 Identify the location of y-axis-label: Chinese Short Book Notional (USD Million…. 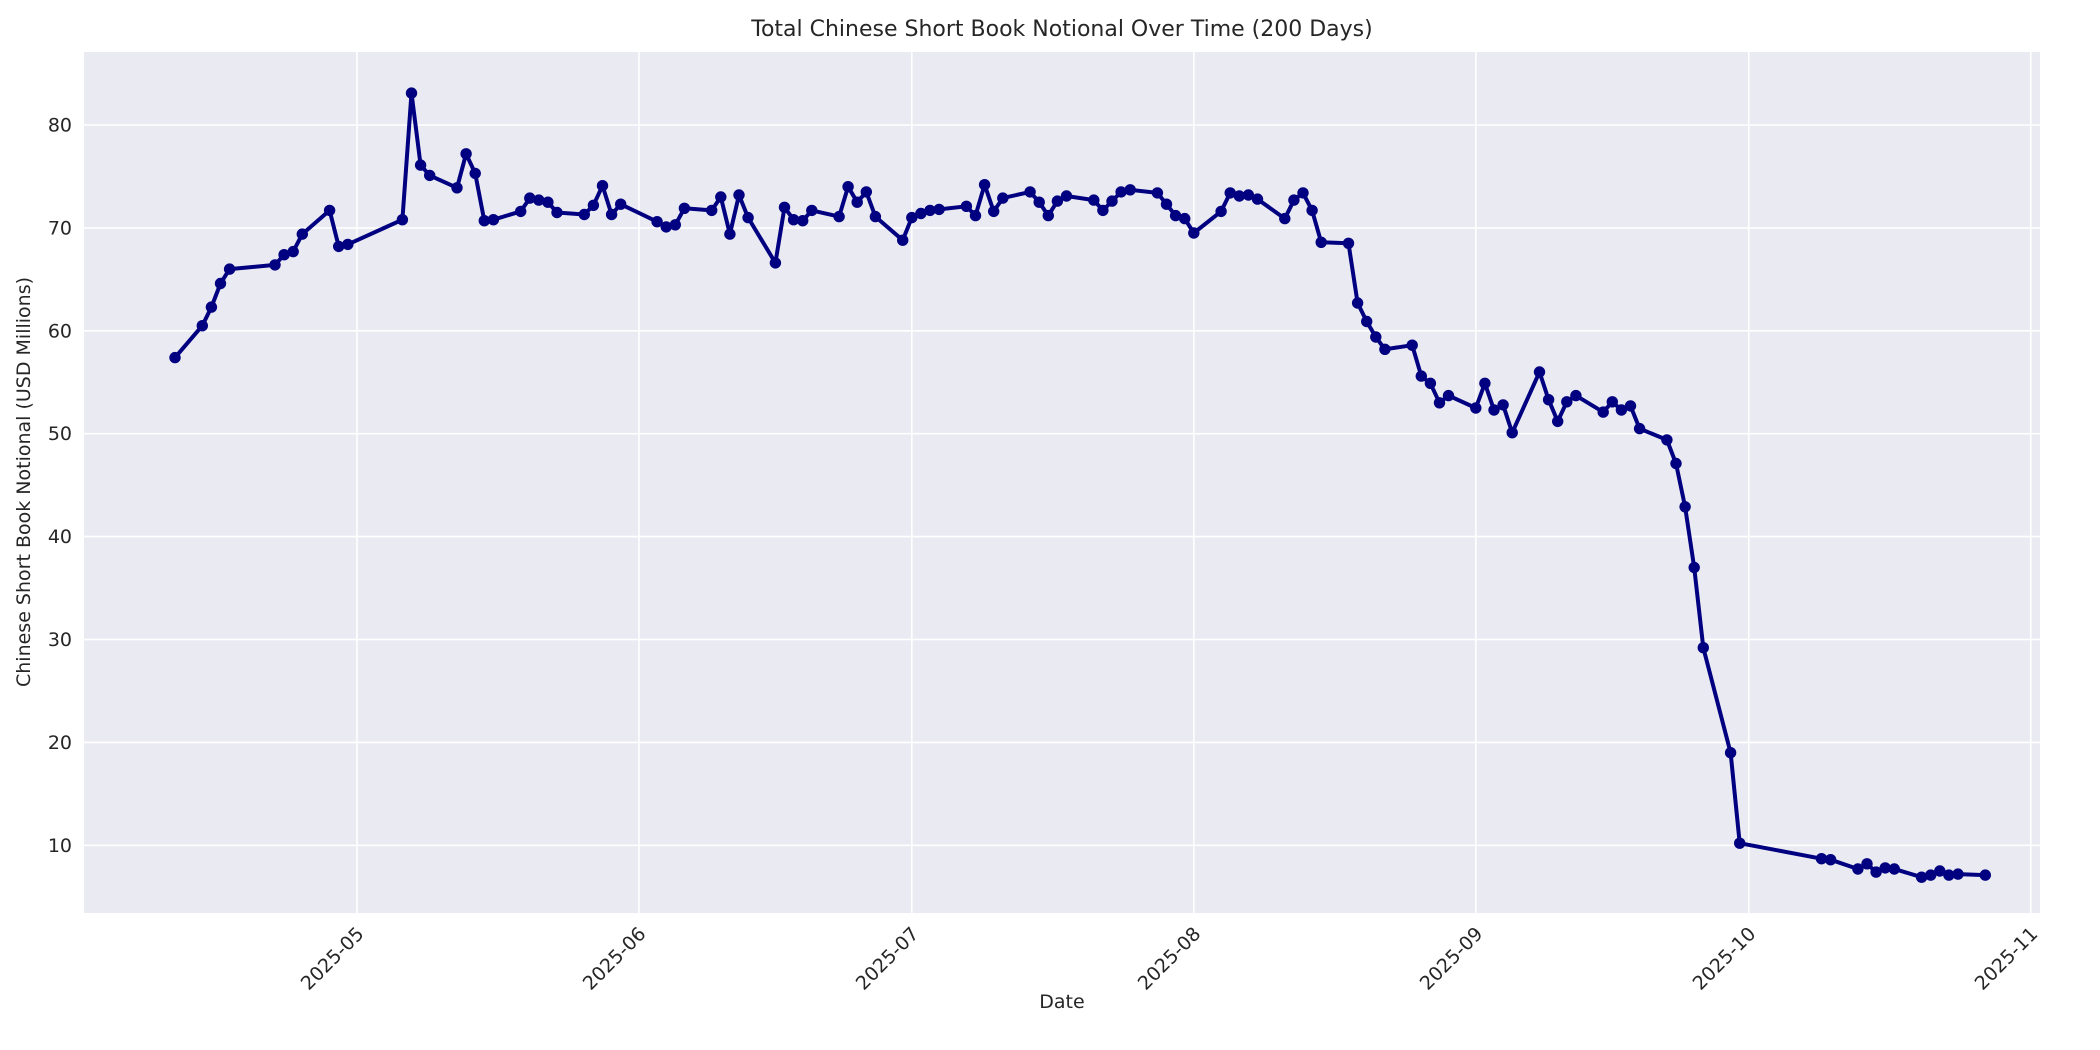
(24, 482).